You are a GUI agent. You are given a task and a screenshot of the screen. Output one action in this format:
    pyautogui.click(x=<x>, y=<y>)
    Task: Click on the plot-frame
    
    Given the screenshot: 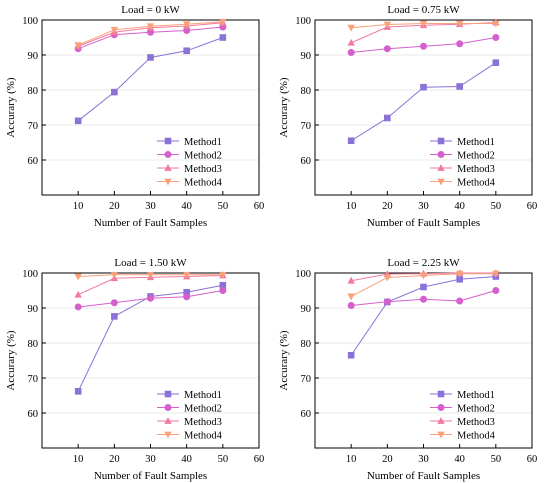 What is the action you would take?
    pyautogui.click(x=150, y=107)
    